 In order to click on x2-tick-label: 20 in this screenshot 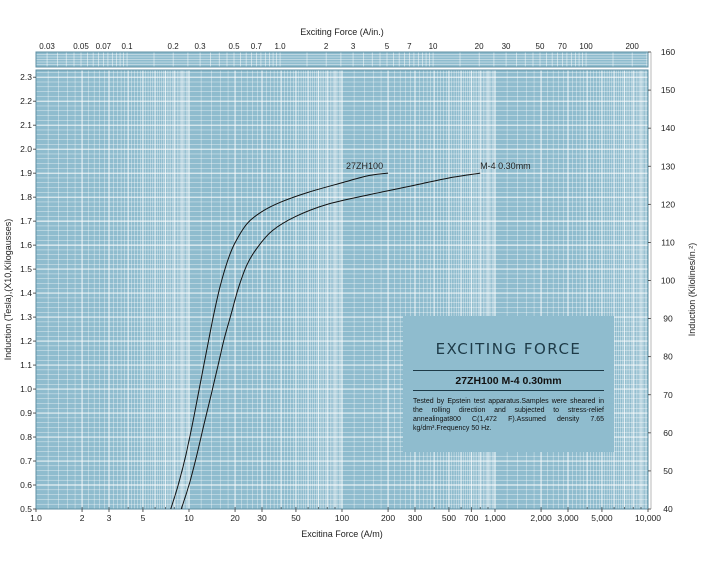, I will do `click(479, 46)`.